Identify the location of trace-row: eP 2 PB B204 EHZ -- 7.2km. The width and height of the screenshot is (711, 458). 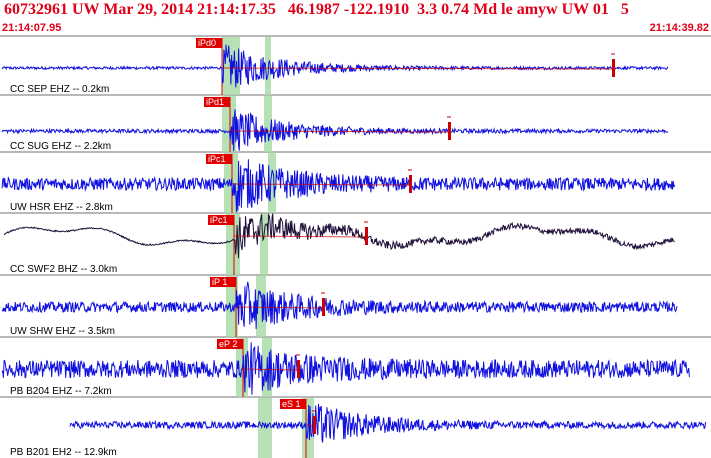
(345, 367).